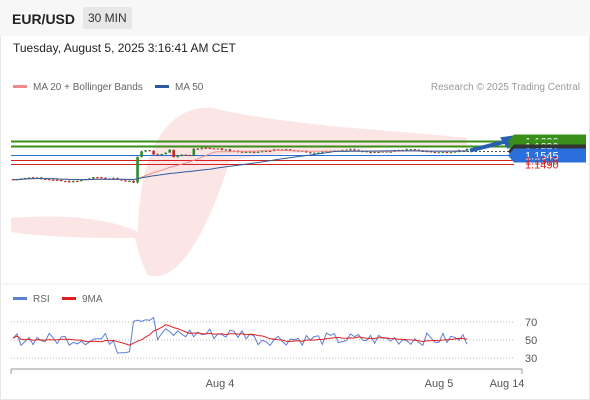 This screenshot has height=400, width=590. What do you see at coordinates (69, 298) in the screenshot?
I see `ma9-legend-swatch` at bounding box center [69, 298].